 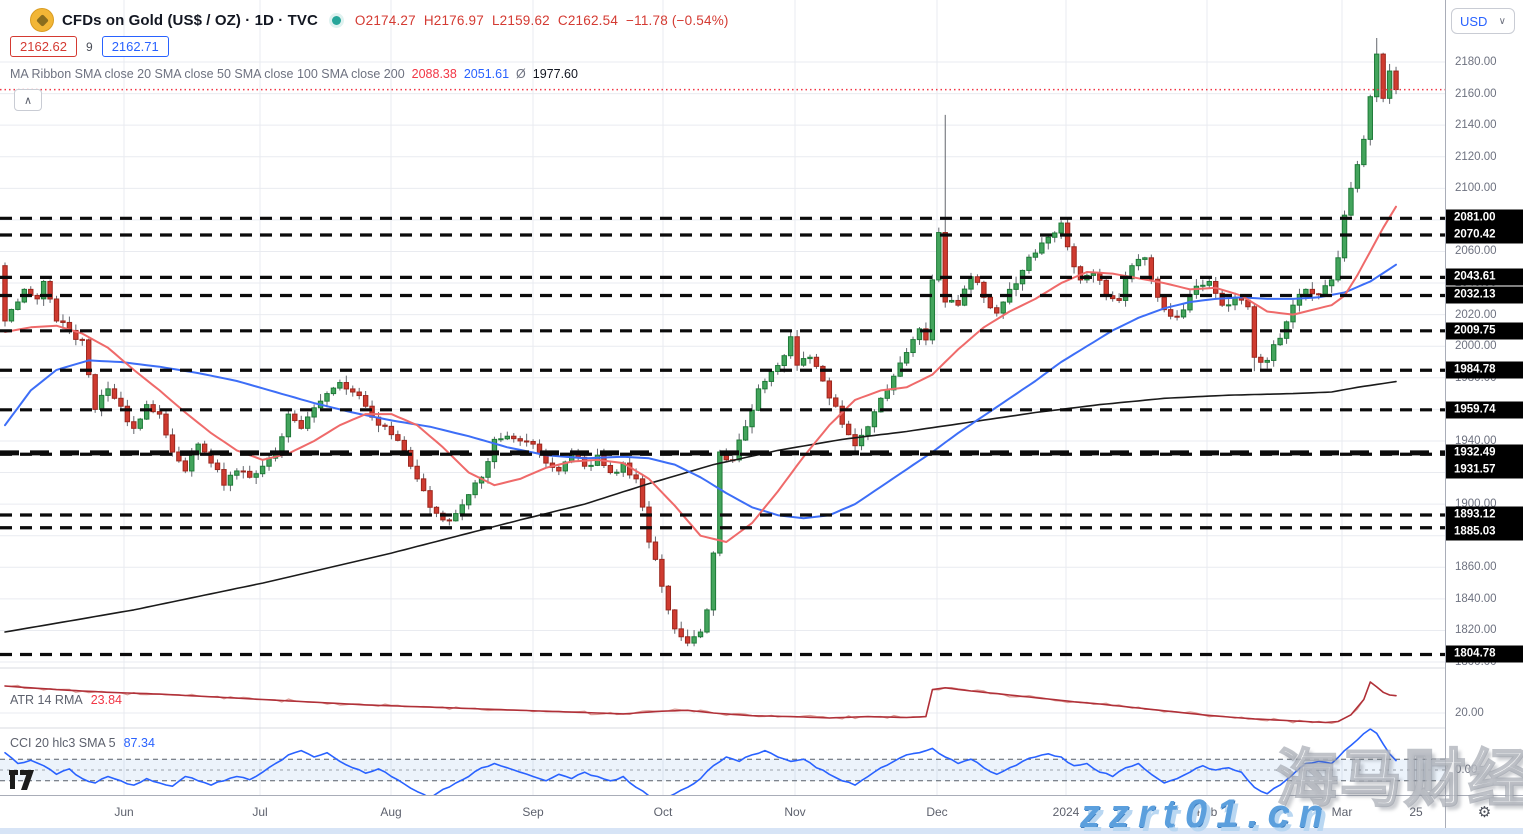 What do you see at coordinates (663, 812) in the screenshot?
I see `month-label: Oct` at bounding box center [663, 812].